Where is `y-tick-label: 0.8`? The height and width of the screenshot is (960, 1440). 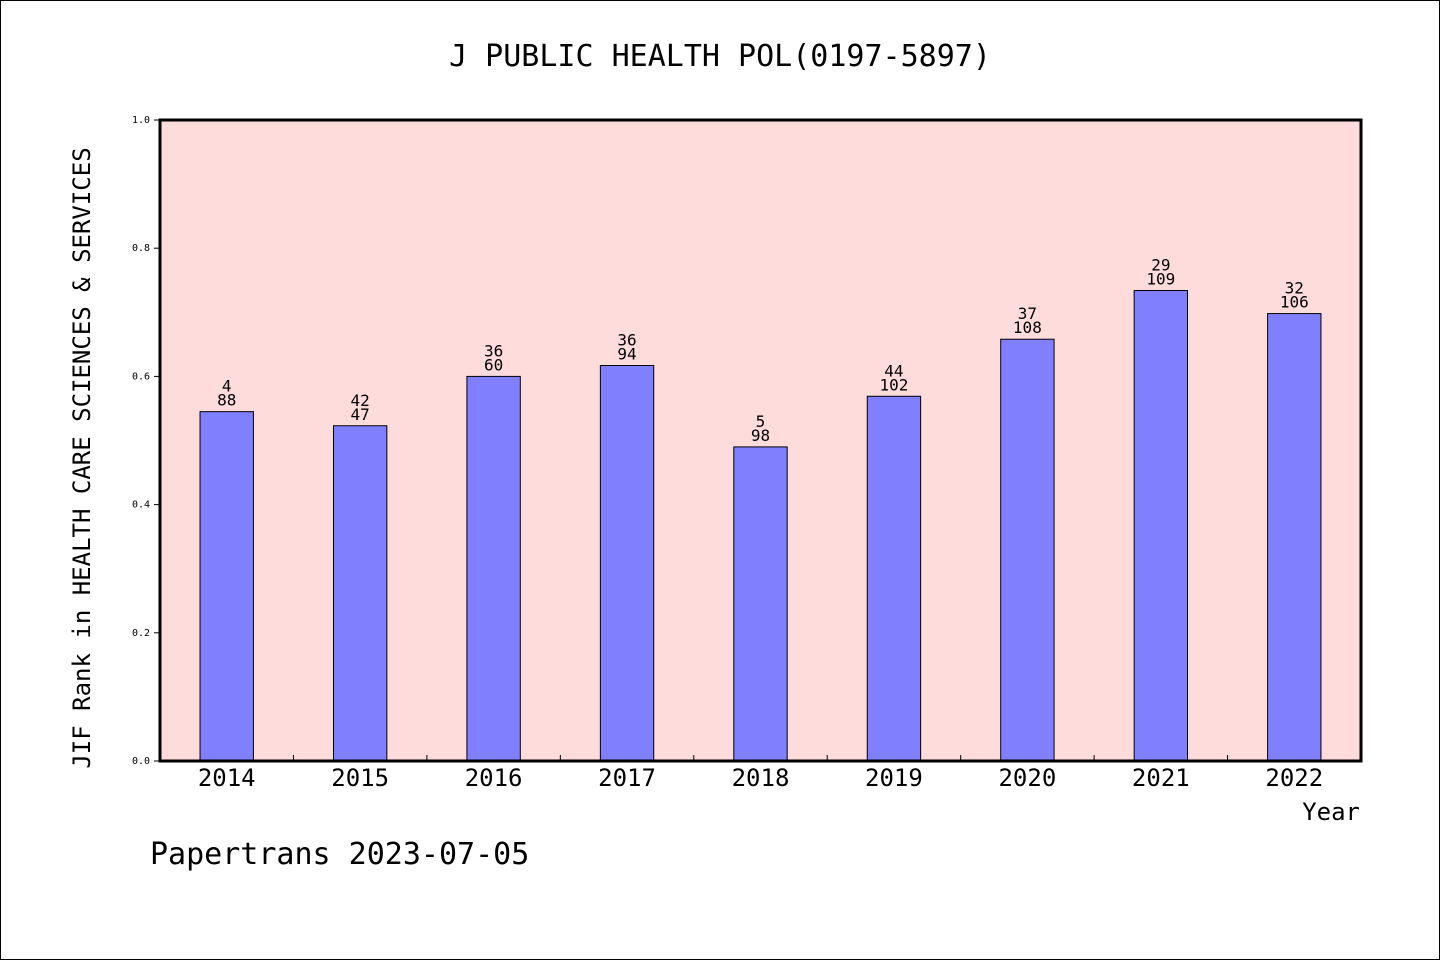
y-tick-label: 0.8 is located at coordinates (141, 248).